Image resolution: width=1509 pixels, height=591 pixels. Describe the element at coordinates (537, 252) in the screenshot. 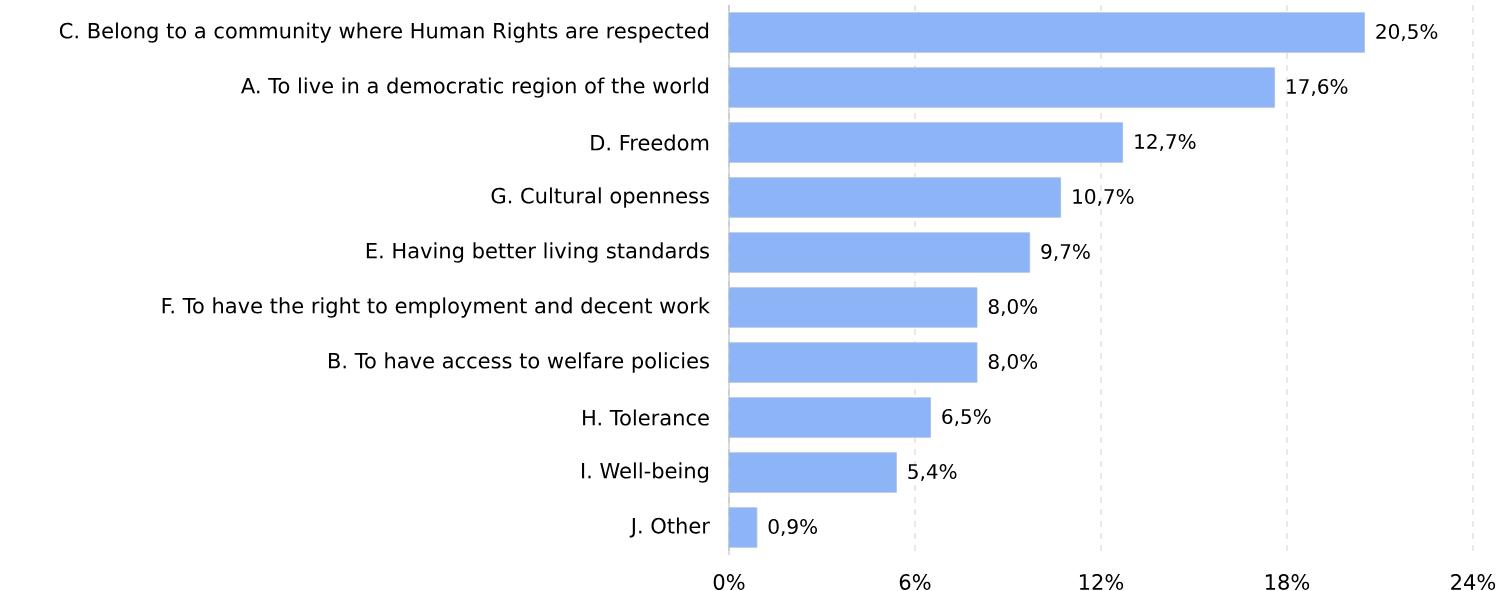

I see `y-tick-label: E. Having better living standards` at that location.